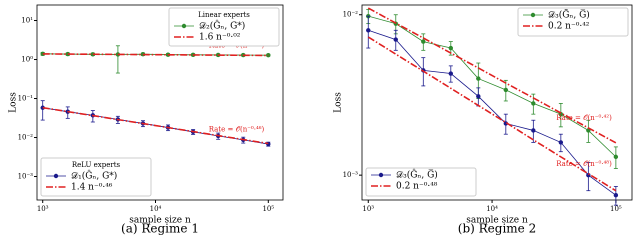 This screenshot has height=240, width=640. I want to click on rate-annotation: Rate = 𝒪(n⁻⁰·⁴⁸), so click(584, 164).